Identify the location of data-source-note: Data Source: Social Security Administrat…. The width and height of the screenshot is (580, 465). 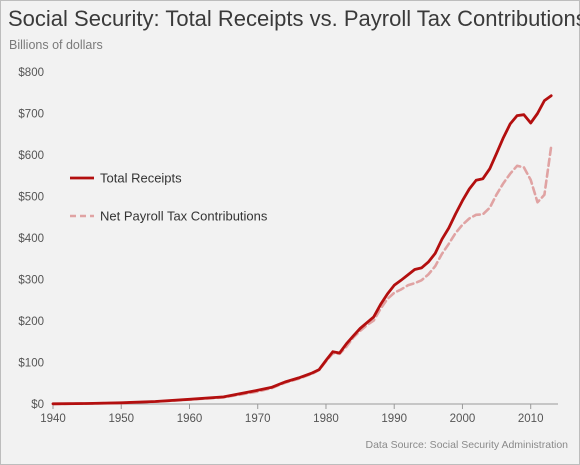
(466, 445).